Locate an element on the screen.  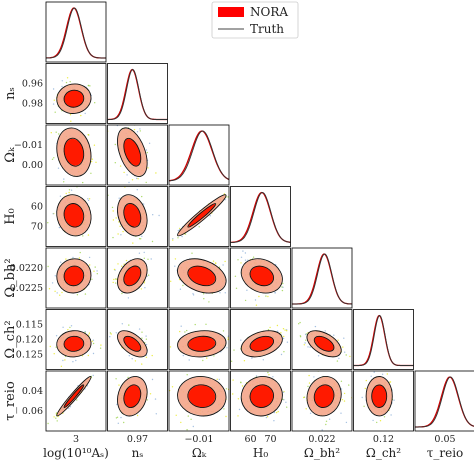
panel-Och2-Och2 is located at coordinates (383, 339).